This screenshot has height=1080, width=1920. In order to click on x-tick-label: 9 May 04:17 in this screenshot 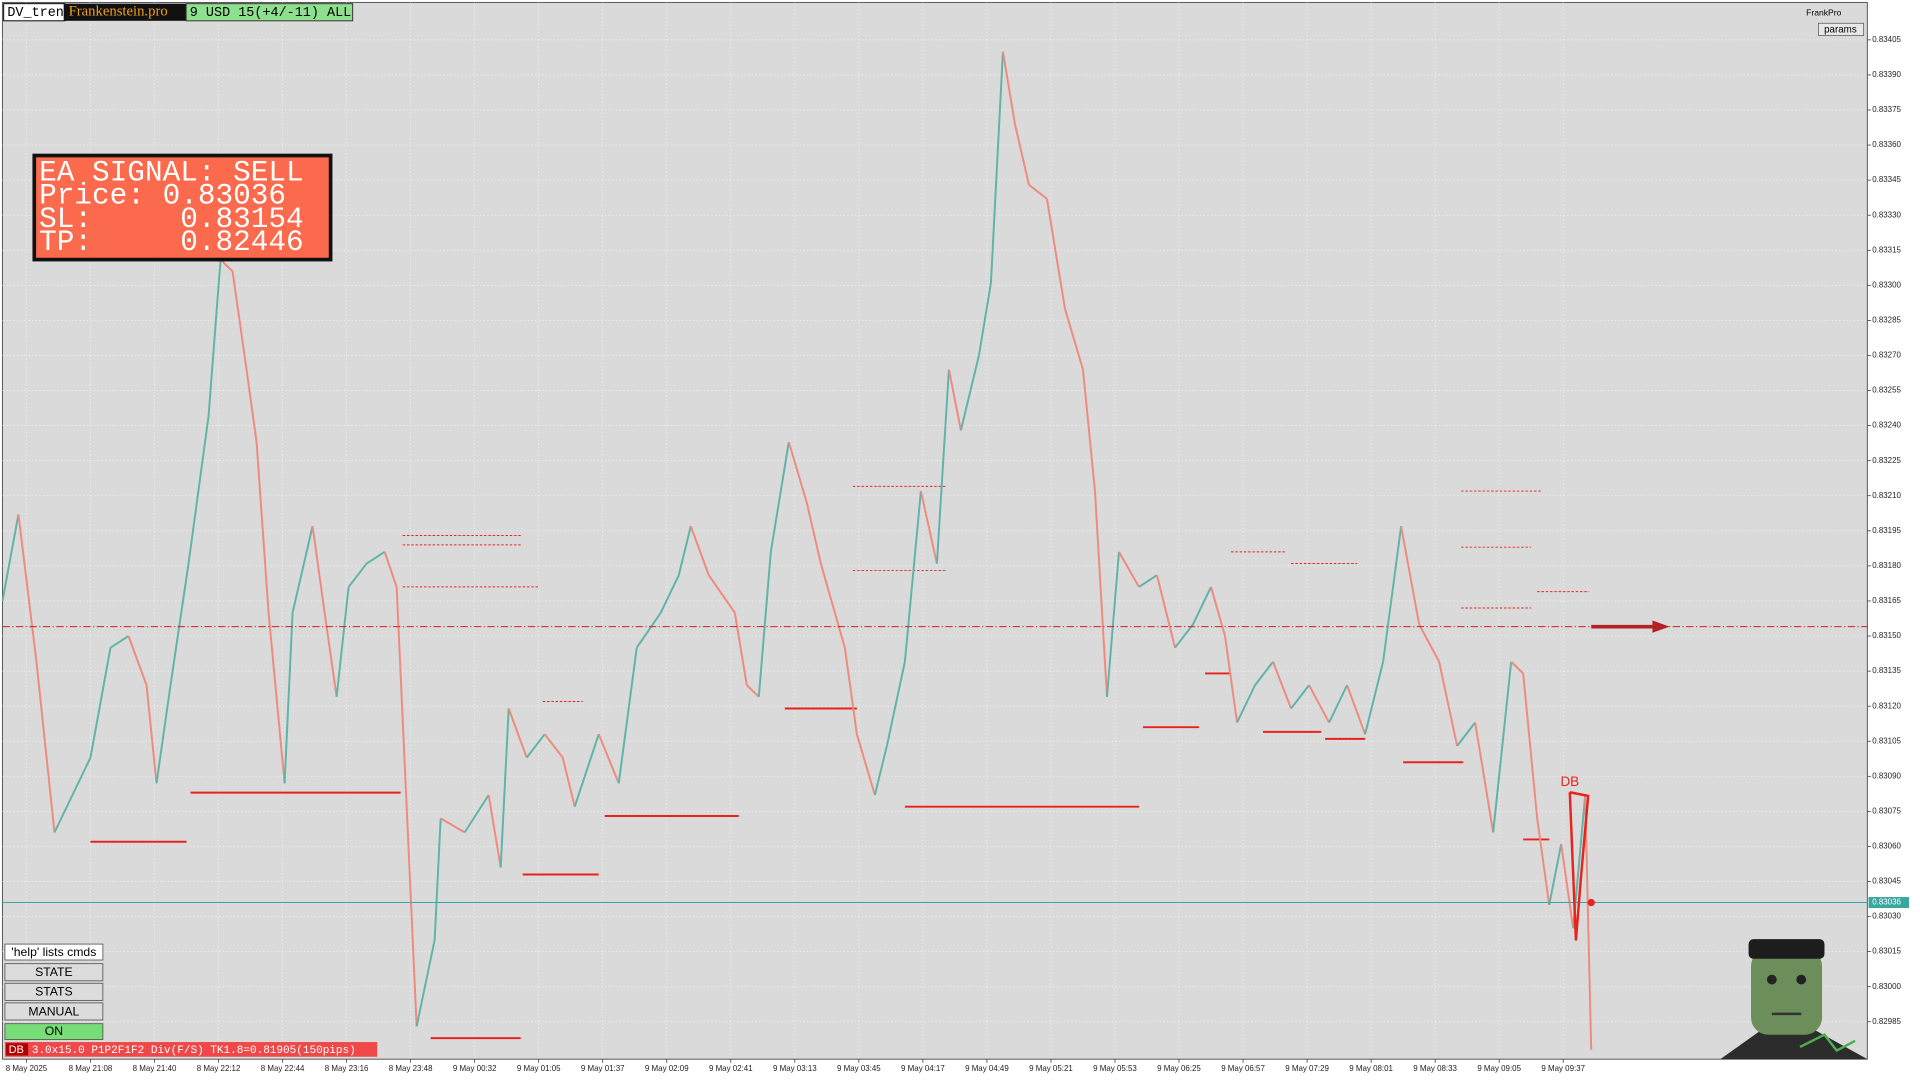, I will do `click(923, 1068)`.